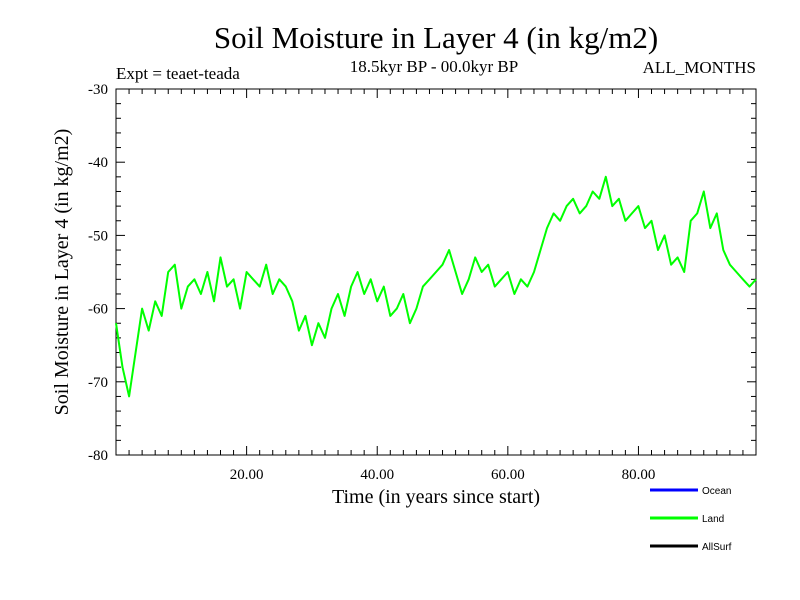 The height and width of the screenshot is (600, 800). I want to click on legend: Ocean Land AllSurf, so click(691, 519).